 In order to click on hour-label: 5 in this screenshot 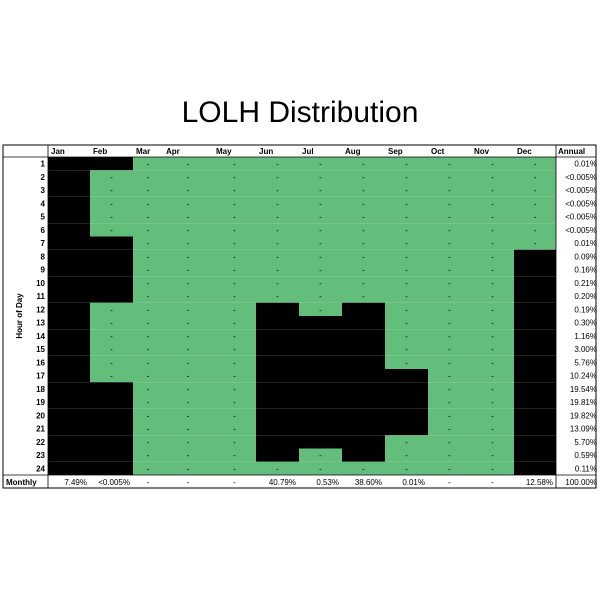, I will do `click(43, 217)`.